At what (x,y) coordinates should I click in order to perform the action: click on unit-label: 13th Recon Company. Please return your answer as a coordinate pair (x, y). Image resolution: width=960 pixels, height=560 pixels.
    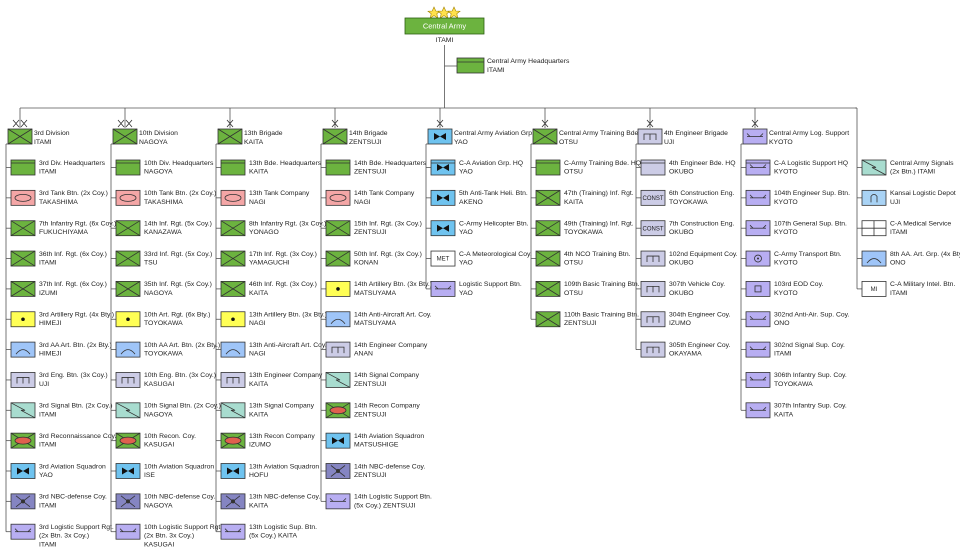
    Looking at the image, I should click on (282, 436).